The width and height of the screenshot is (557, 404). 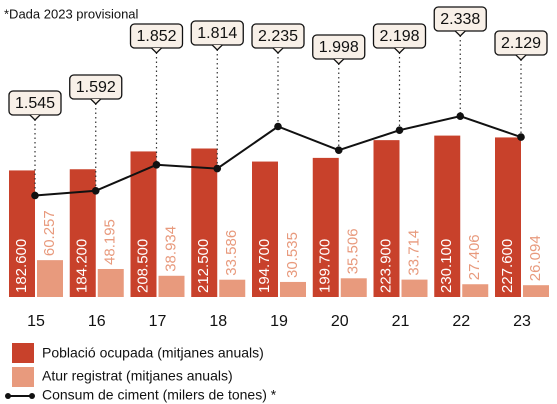 I want to click on bar-value-label: 212.500, so click(x=203, y=266).